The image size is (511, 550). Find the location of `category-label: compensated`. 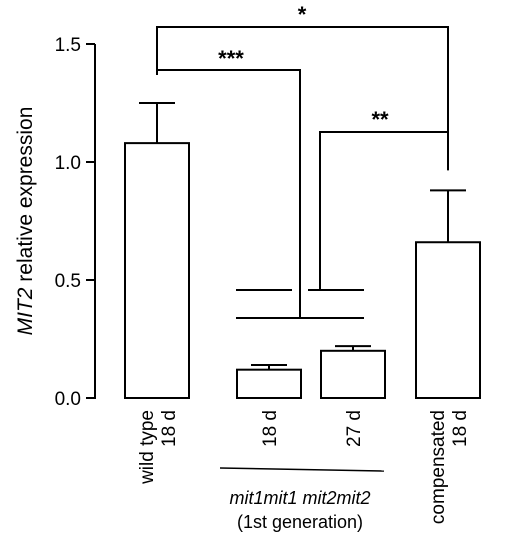

category-label: compensated is located at coordinates (438, 467).